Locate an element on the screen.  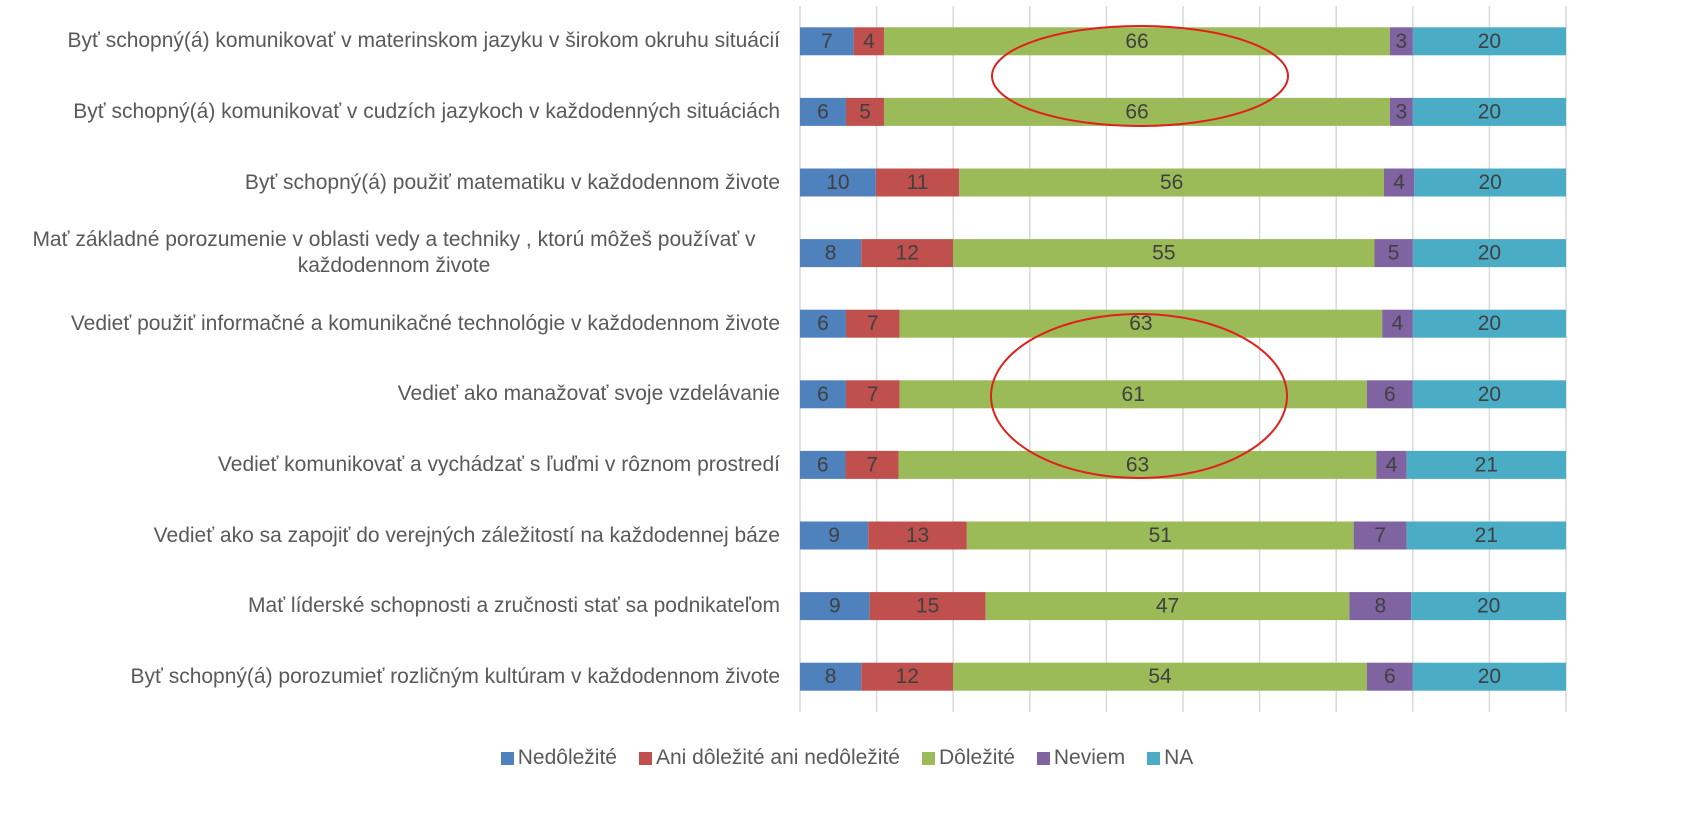
value-label: 63 is located at coordinates (1140, 323).